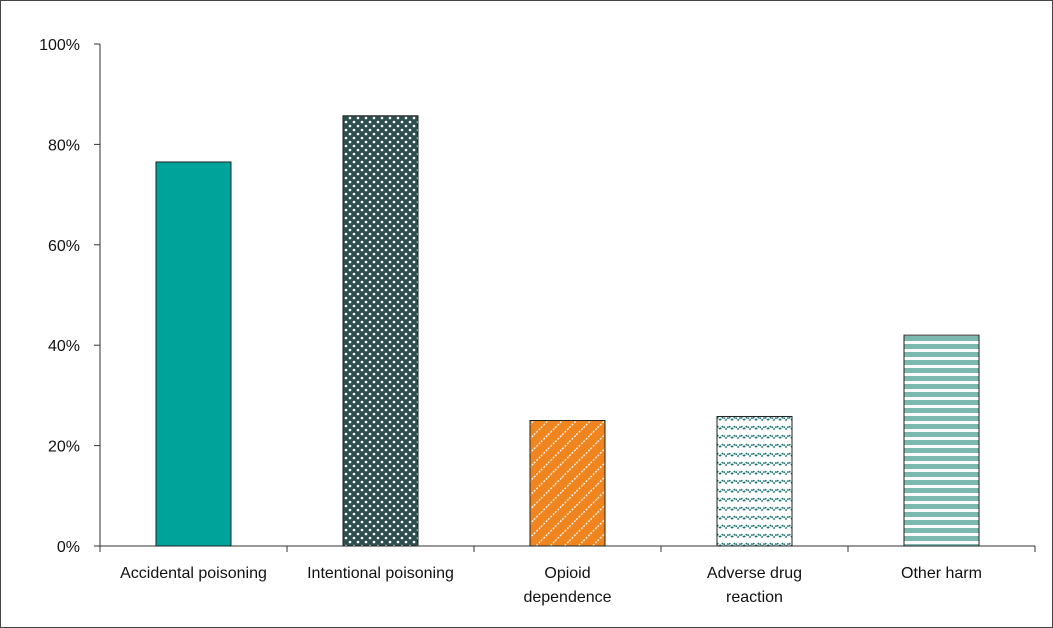 The width and height of the screenshot is (1053, 628). I want to click on x-category-label: Adverse drug, so click(754, 573).